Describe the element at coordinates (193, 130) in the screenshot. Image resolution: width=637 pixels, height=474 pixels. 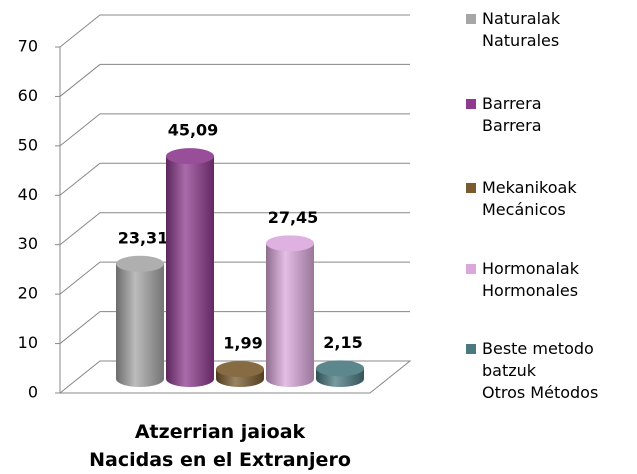
I see `value-label: 45,09` at that location.